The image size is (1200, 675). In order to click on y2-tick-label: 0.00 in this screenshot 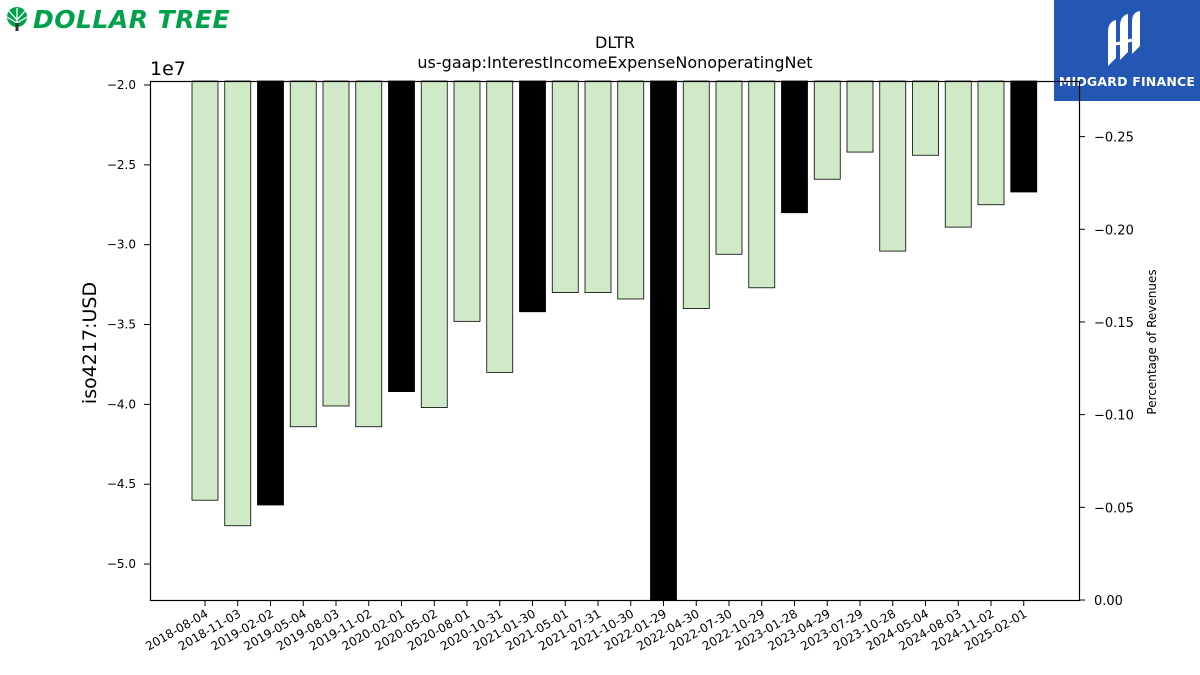, I will do `click(1108, 601)`.